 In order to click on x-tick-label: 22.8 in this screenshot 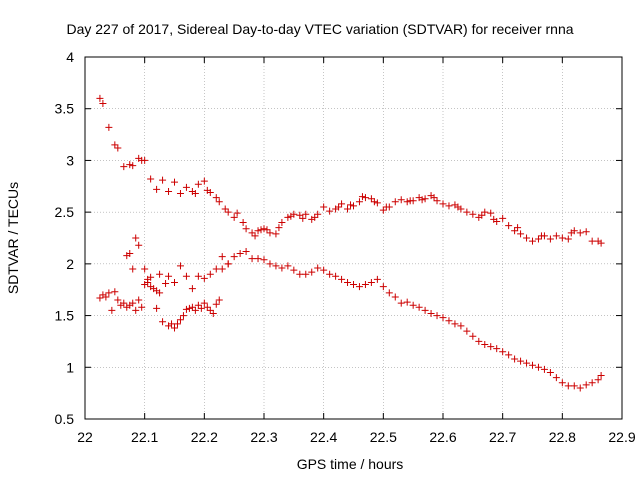, I will do `click(562, 437)`.